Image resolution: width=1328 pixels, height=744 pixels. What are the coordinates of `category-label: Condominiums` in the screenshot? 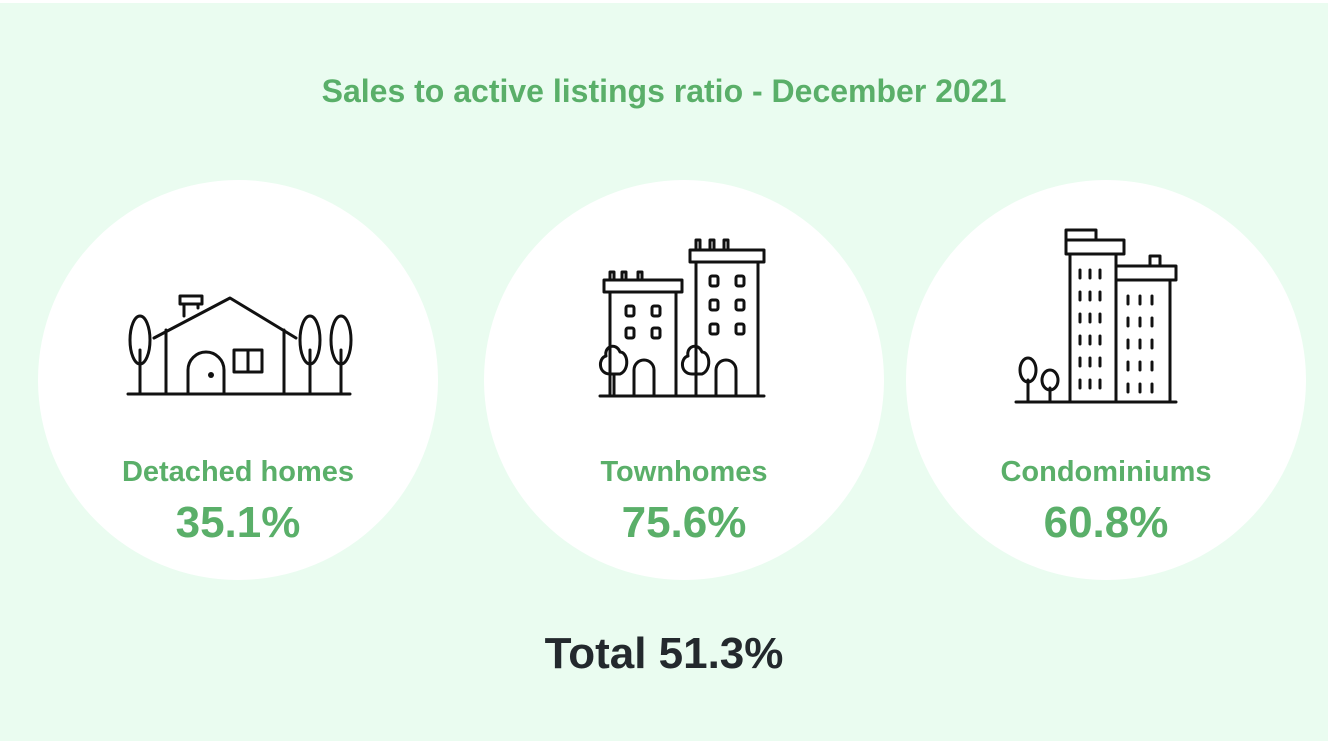 It's located at (1106, 472).